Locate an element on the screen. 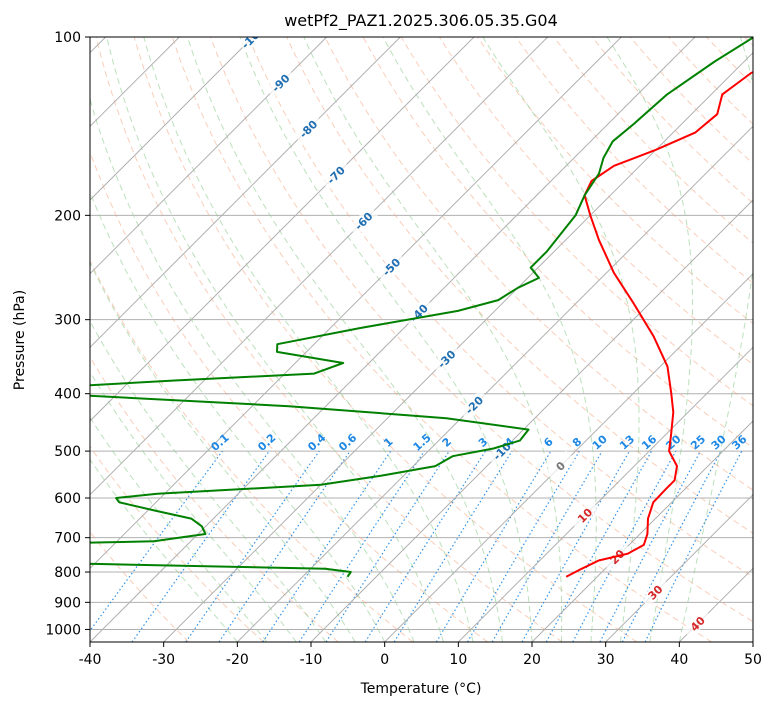  x-tick-label: -20 is located at coordinates (237, 660).